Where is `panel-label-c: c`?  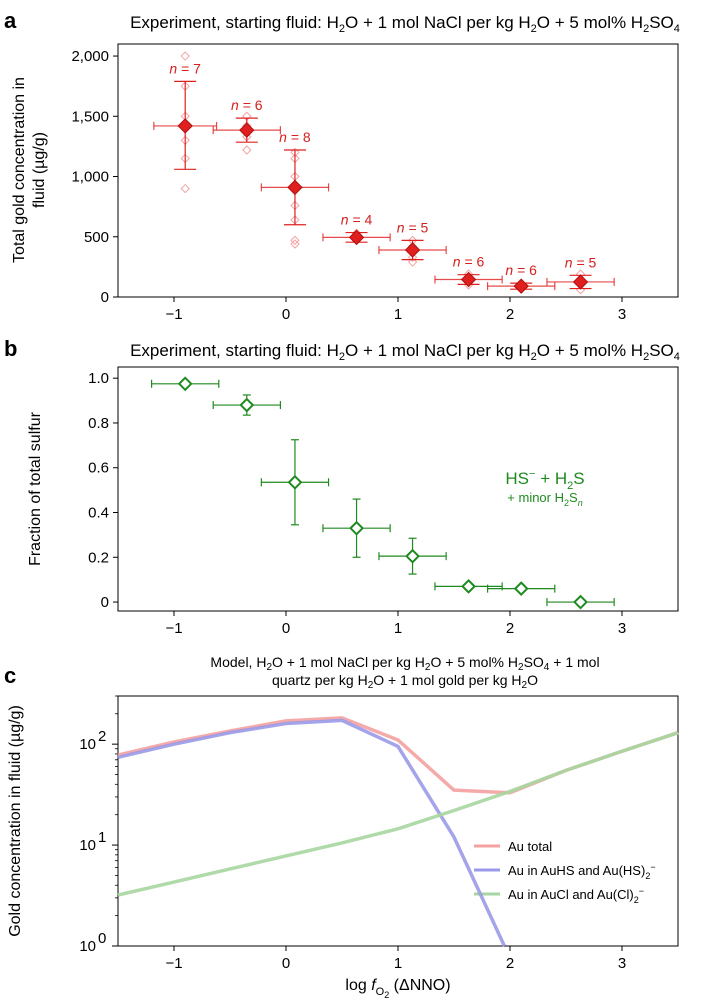 panel-label-c: c is located at coordinates (10, 675).